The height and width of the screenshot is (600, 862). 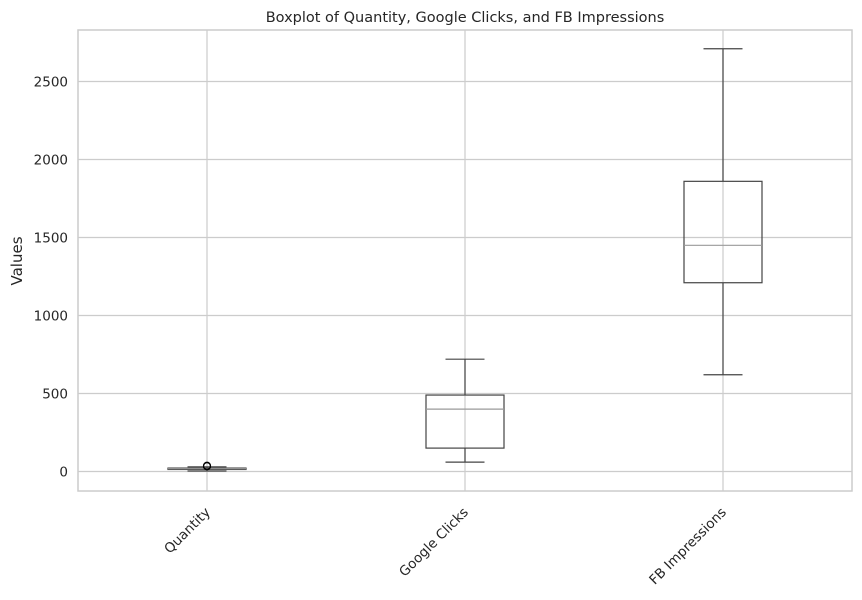 What do you see at coordinates (51, 277) in the screenshot?
I see `y-tick-labels: 0 500 1000 1500 2000 2500` at bounding box center [51, 277].